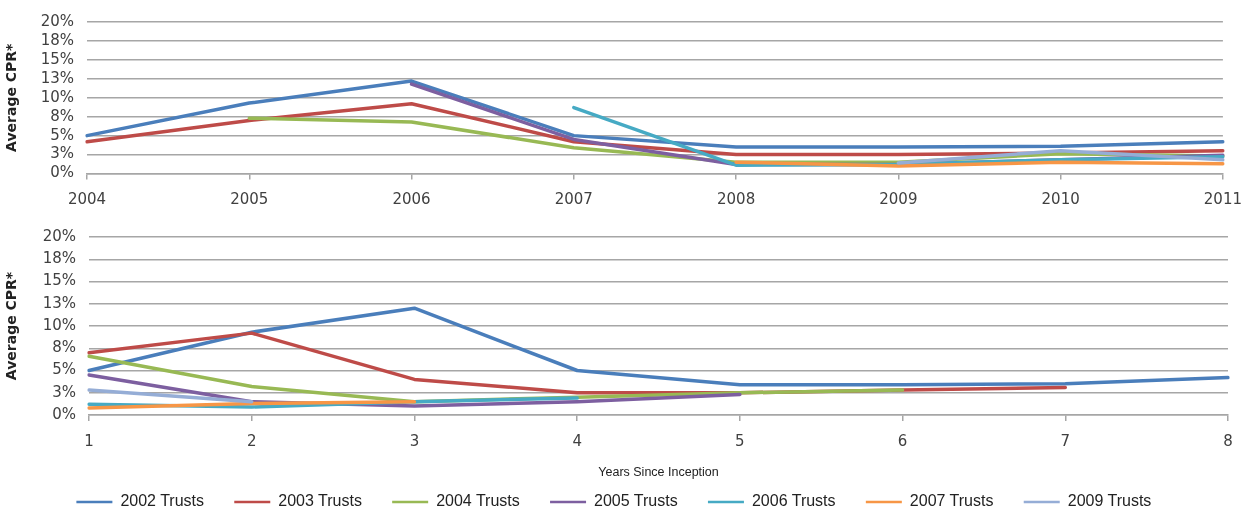  Describe the element at coordinates (902, 440) in the screenshot. I see `x-tick-label: 6` at that location.